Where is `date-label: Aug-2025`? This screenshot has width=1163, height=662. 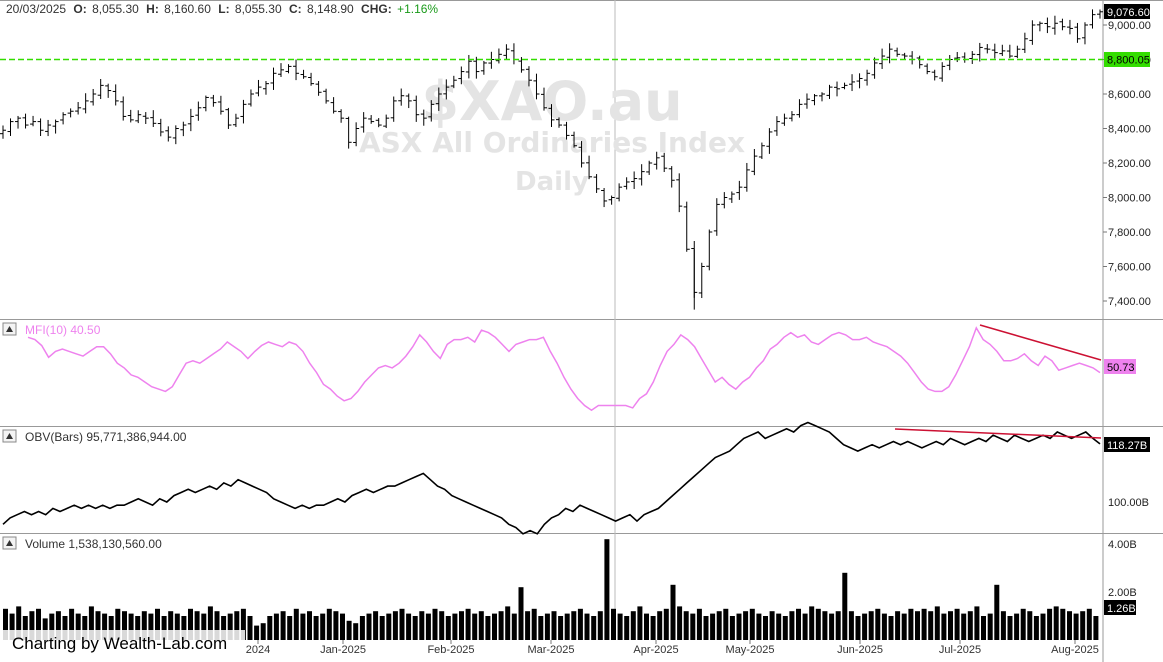 date-label: Aug-2025 is located at coordinates (1075, 650).